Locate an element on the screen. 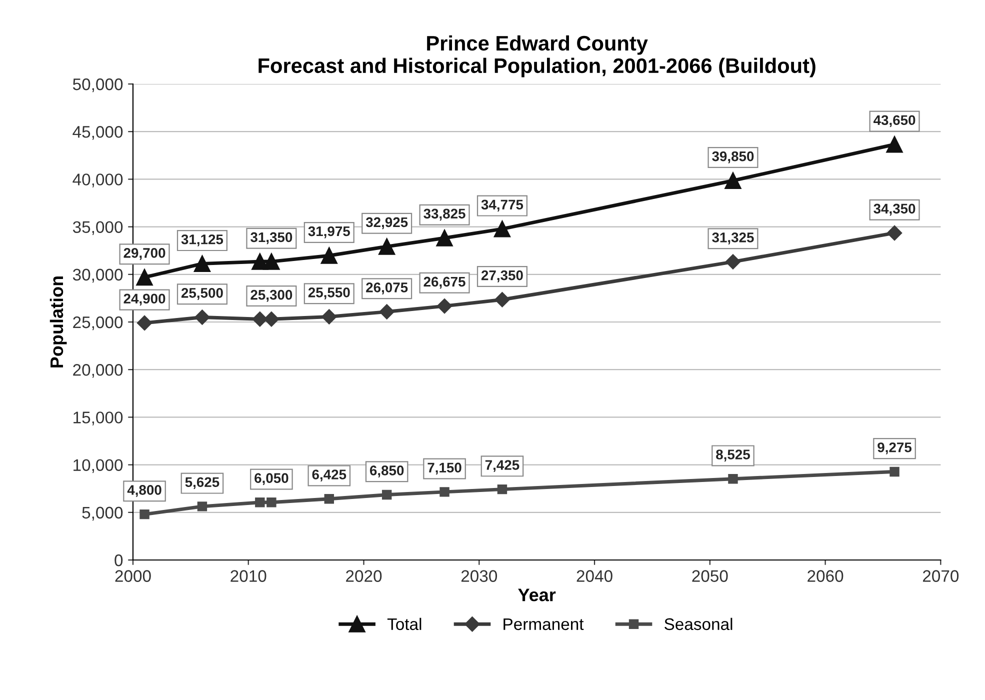 The image size is (985, 700). x-axis-title: Year is located at coordinates (537, 595).